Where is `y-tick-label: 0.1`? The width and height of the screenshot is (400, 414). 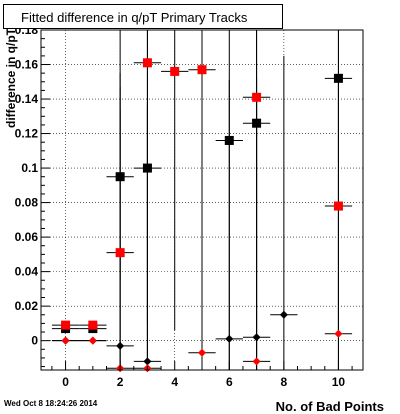
y-tick-label: 0.1 is located at coordinates (29, 168).